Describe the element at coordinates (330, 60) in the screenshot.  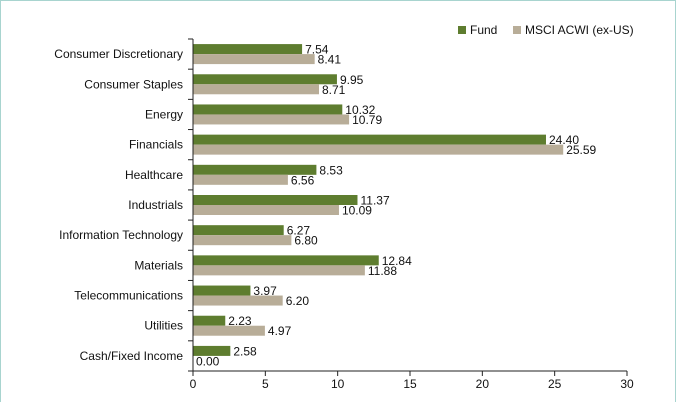
I see `benchmark-value-label: 8.41` at that location.